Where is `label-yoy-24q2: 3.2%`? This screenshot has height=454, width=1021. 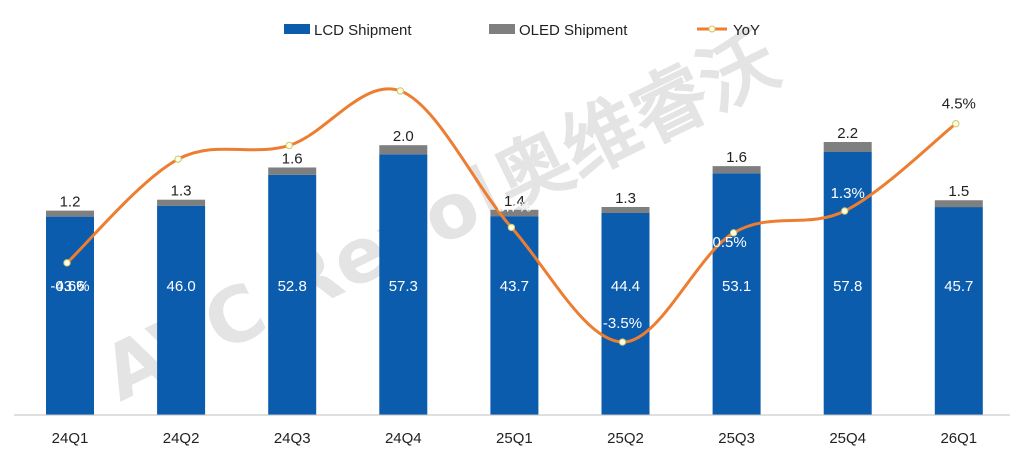
label-yoy-24q2: 3.2% is located at coordinates (181, 140).